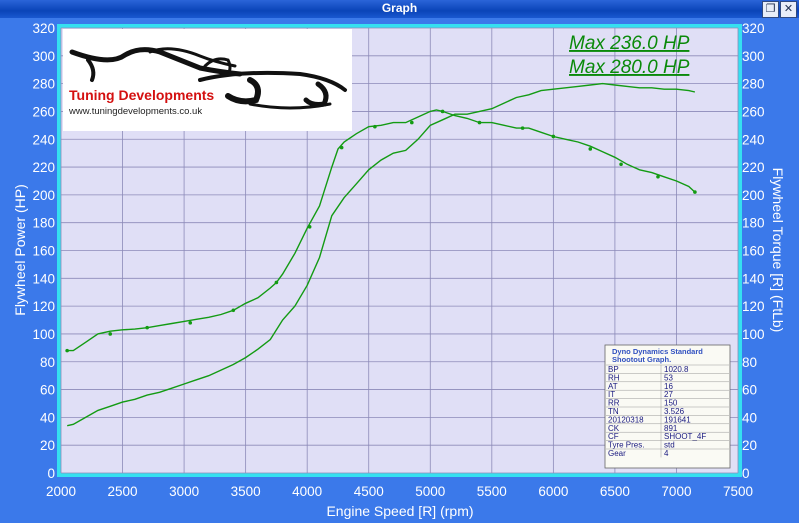  Describe the element at coordinates (141, 95) in the screenshot. I see `logo-company-name: Tuning Developments` at that location.